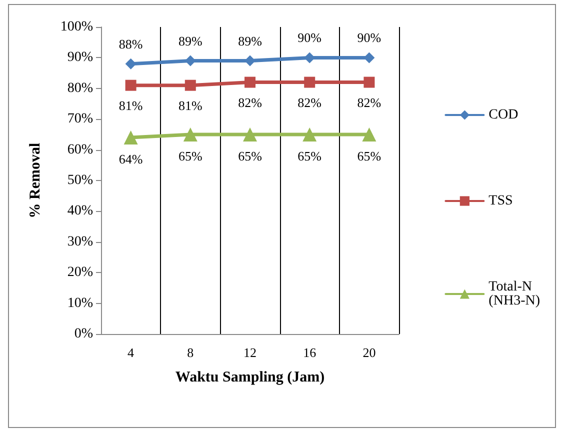 The width and height of the screenshot is (567, 433). I want to click on x-tick-label: 4, so click(131, 352).